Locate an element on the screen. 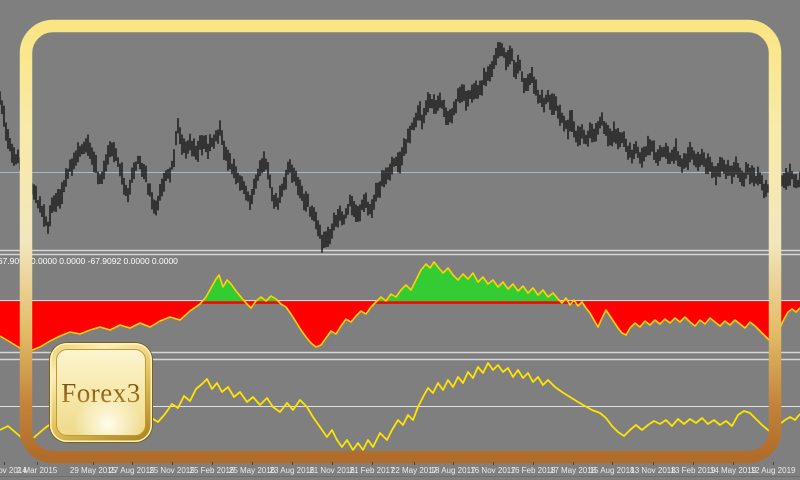 This screenshot has height=480, width=800. date-label: 23 Aug 2016 is located at coordinates (292, 470).